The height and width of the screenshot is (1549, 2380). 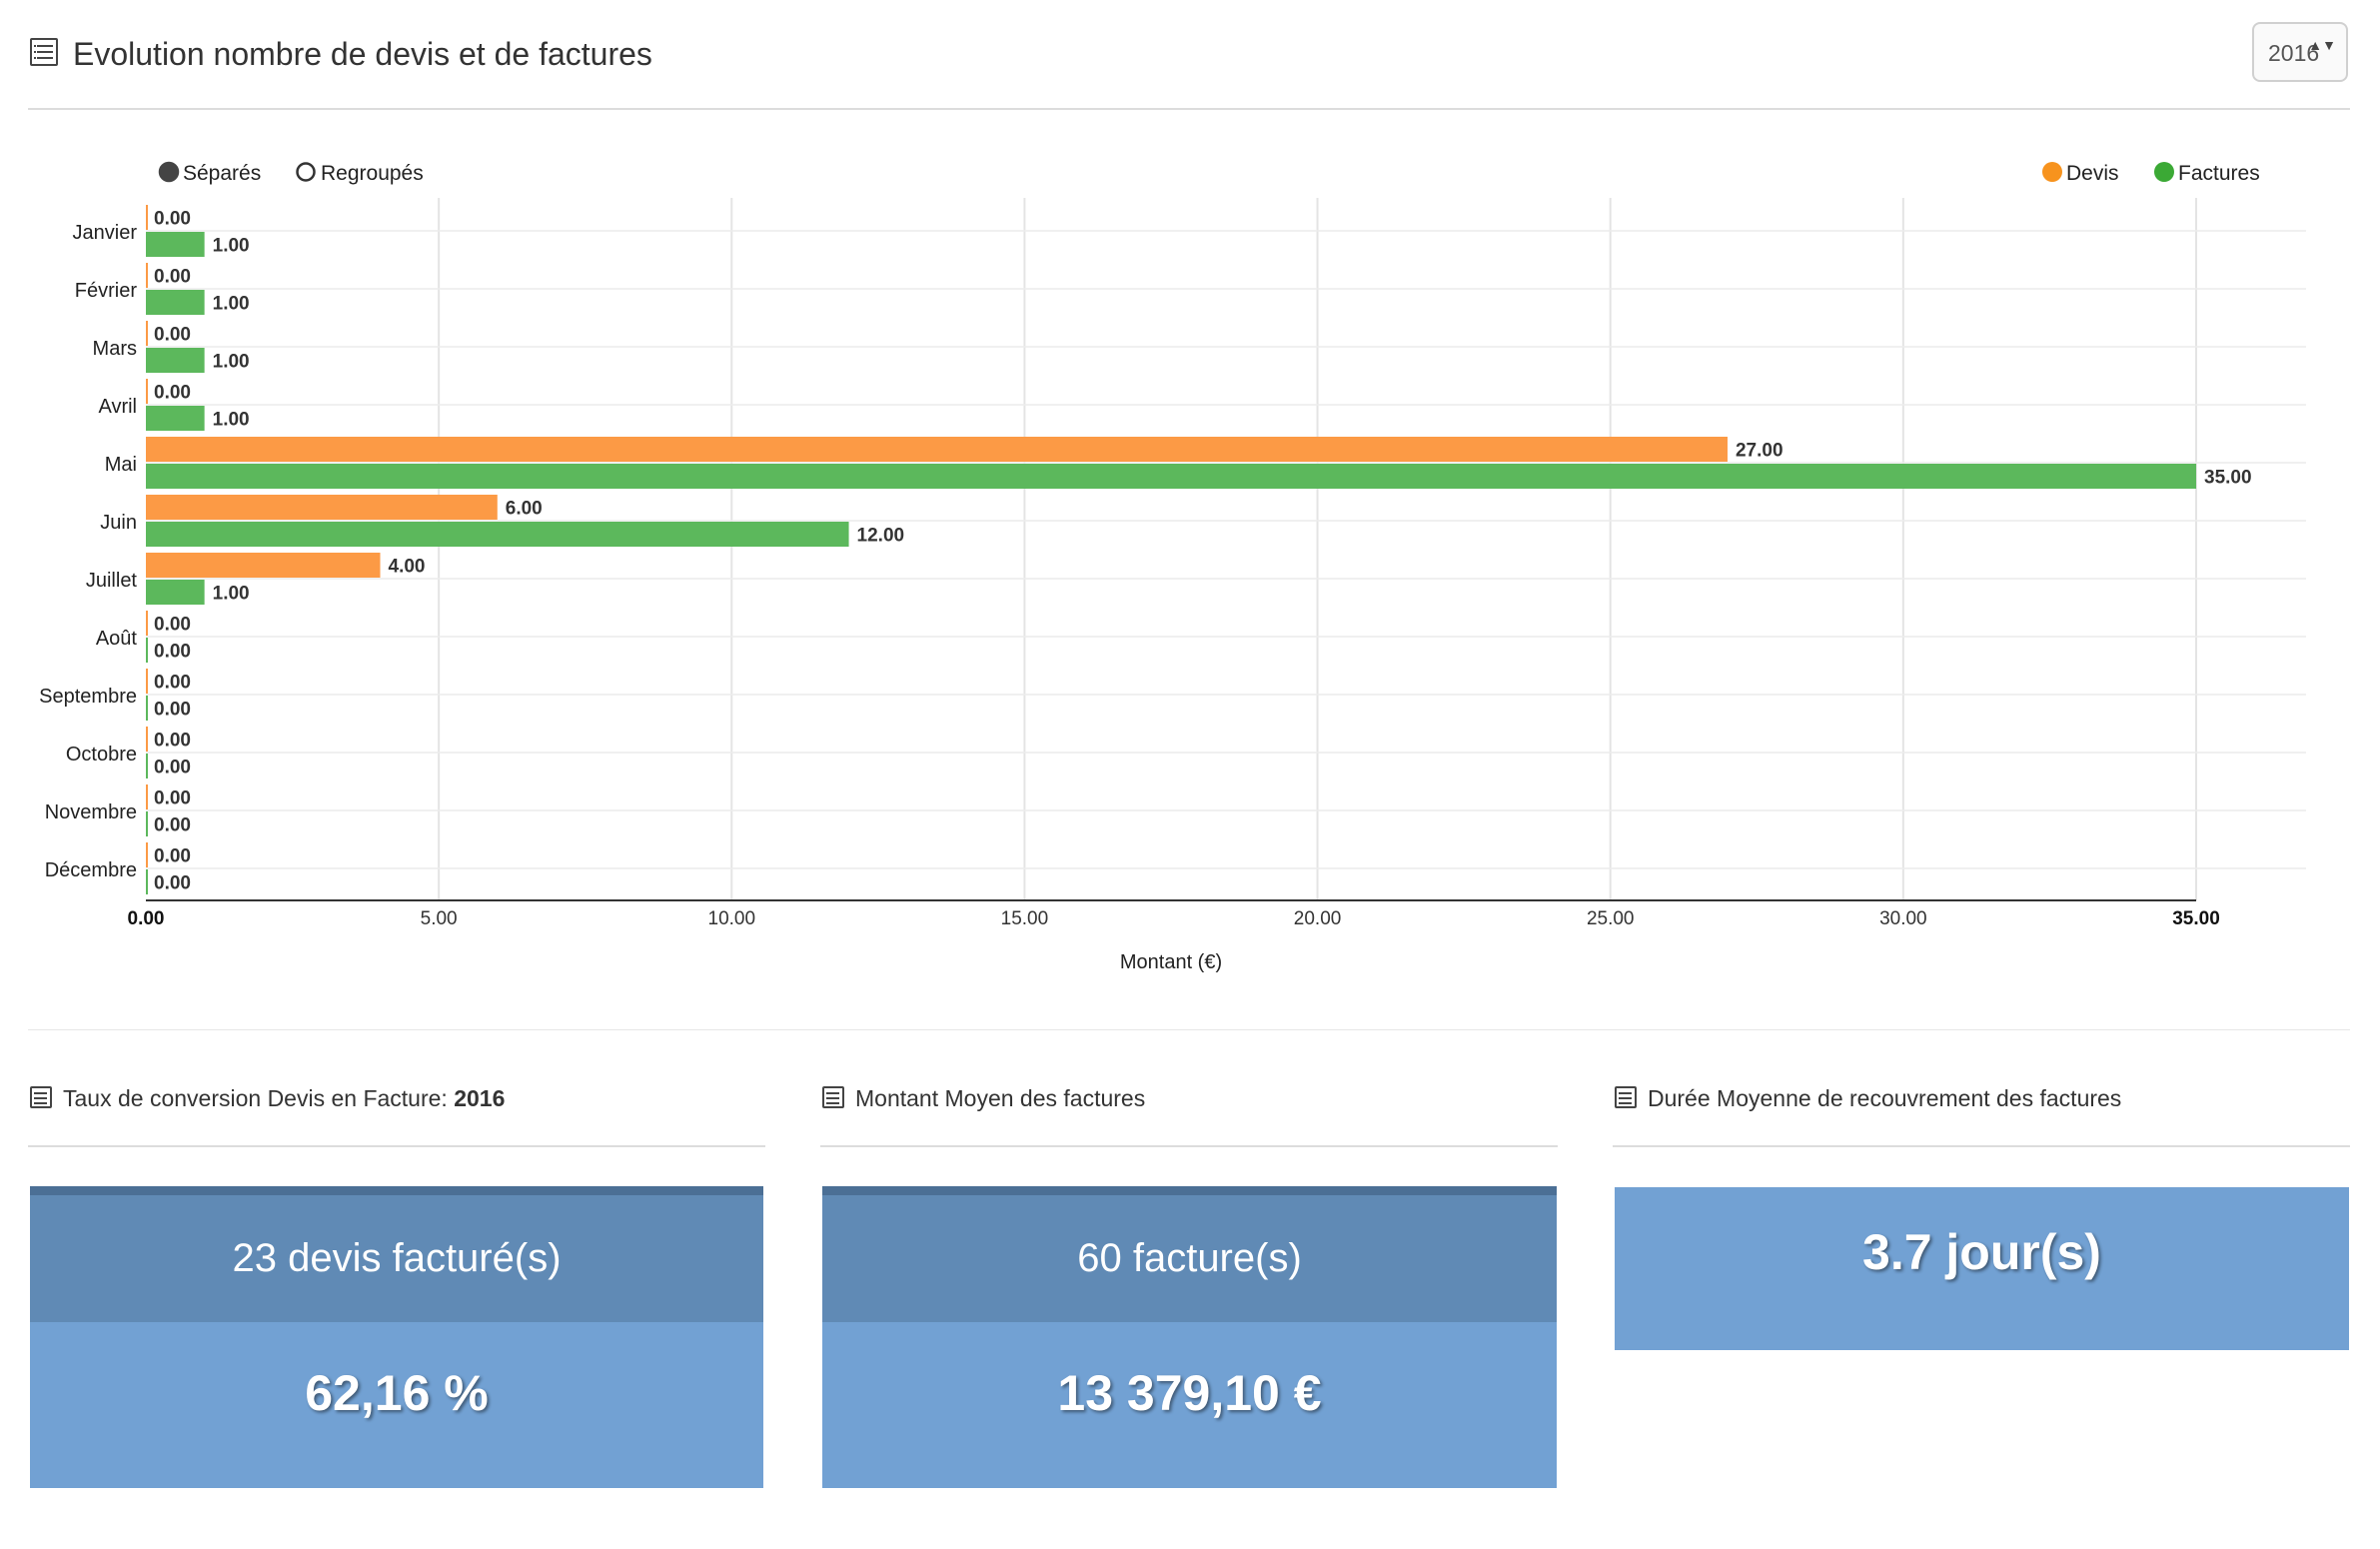 What do you see at coordinates (1611, 918) in the screenshot?
I see `x-tick-label: 25.00` at bounding box center [1611, 918].